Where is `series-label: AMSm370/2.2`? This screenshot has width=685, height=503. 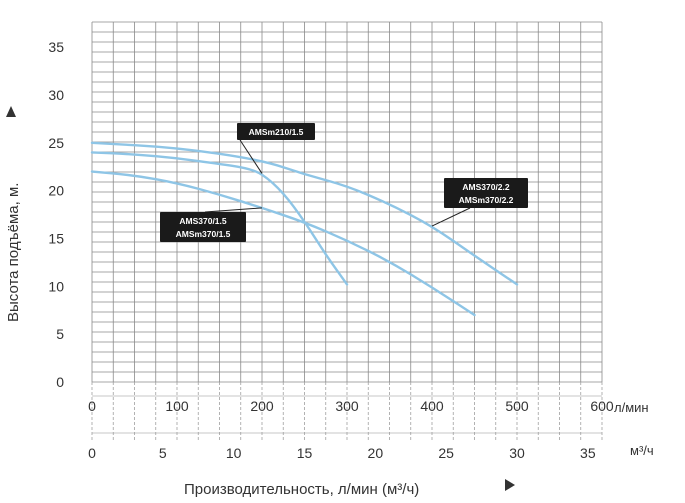
series-label: AMSm370/2.2 is located at coordinates (486, 200).